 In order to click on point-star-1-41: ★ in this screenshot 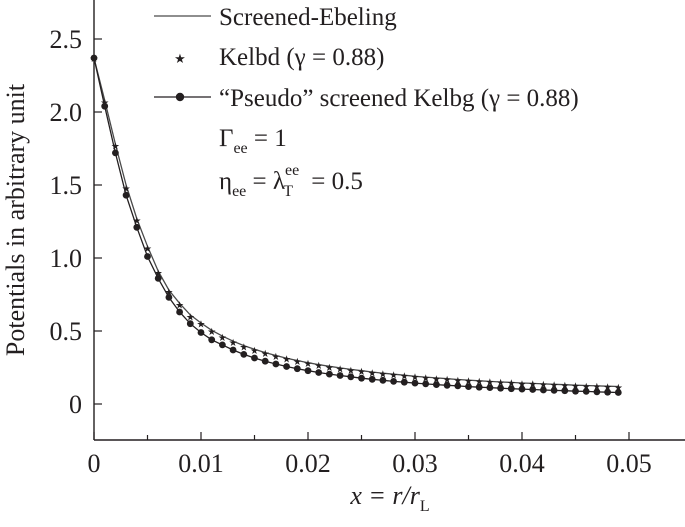, I will do `click(532, 385)`.